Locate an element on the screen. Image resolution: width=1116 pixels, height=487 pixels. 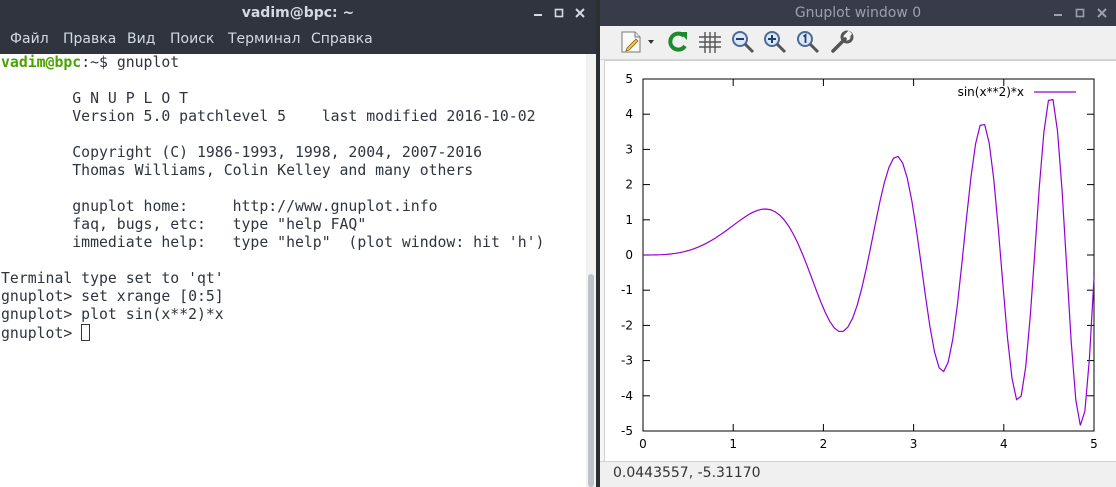
gnuplot-titlebar: Gnuplot window 0 is located at coordinates (858, 13).